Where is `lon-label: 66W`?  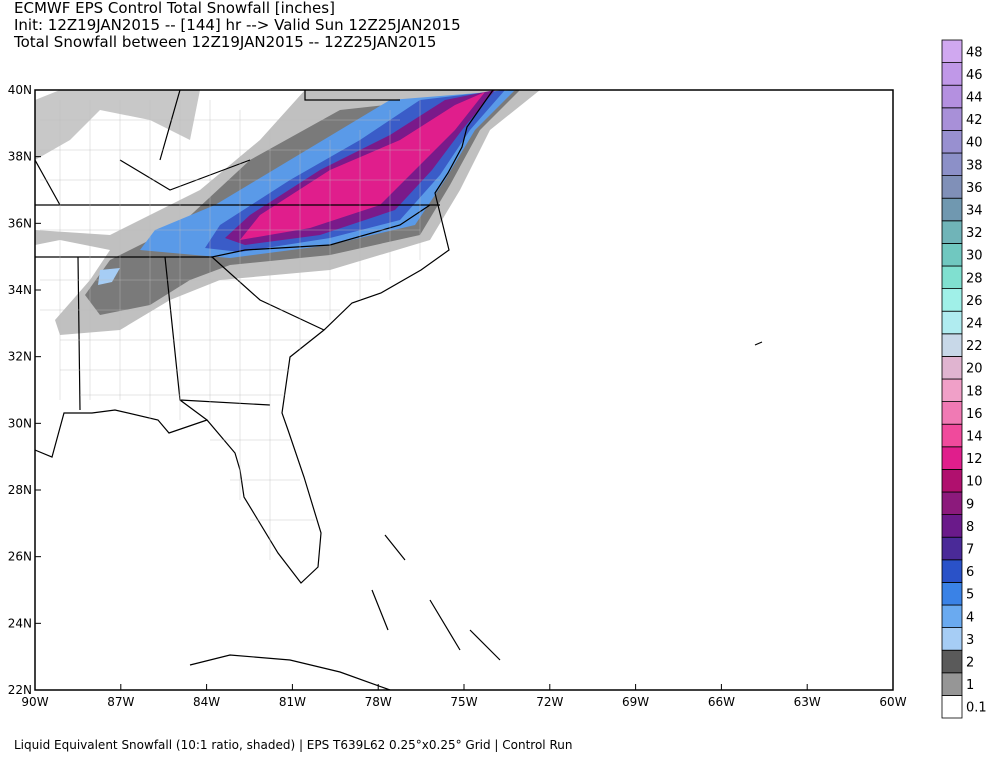 lon-label: 66W is located at coordinates (721, 702).